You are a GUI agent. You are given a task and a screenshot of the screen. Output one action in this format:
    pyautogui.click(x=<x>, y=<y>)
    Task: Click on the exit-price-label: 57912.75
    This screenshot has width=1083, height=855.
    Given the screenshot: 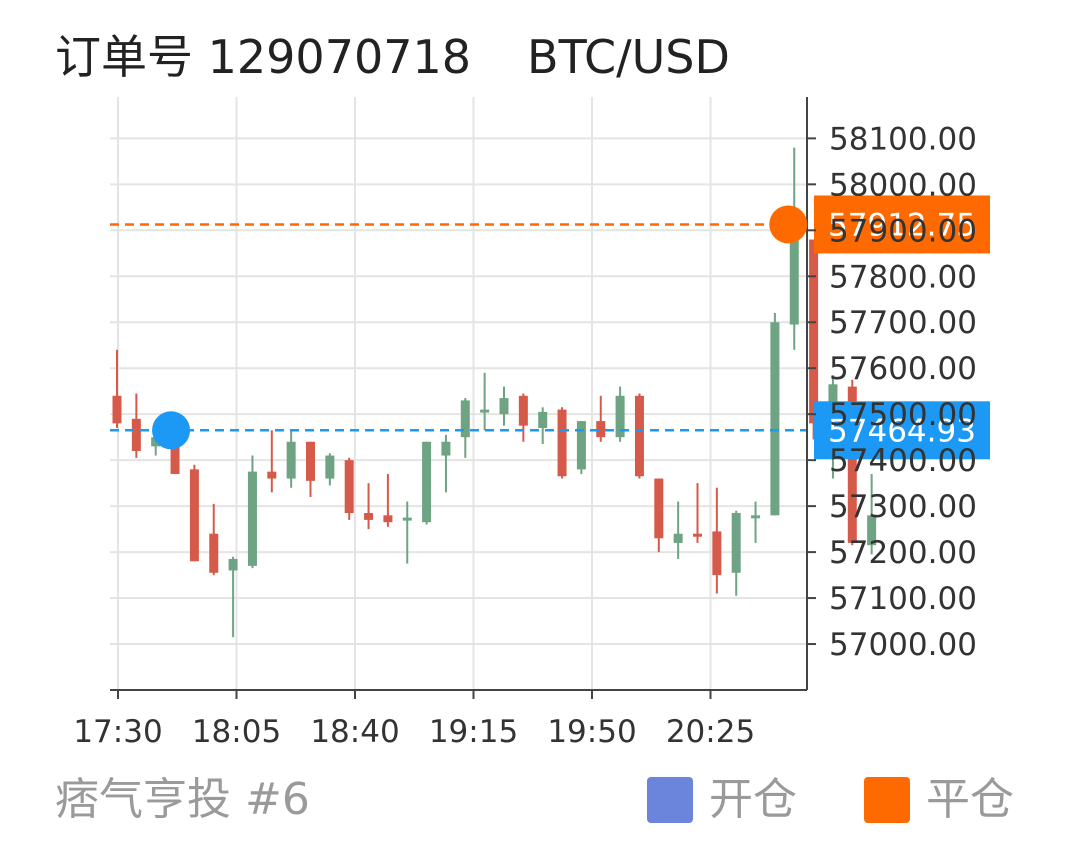 What is the action you would take?
    pyautogui.click(x=902, y=225)
    